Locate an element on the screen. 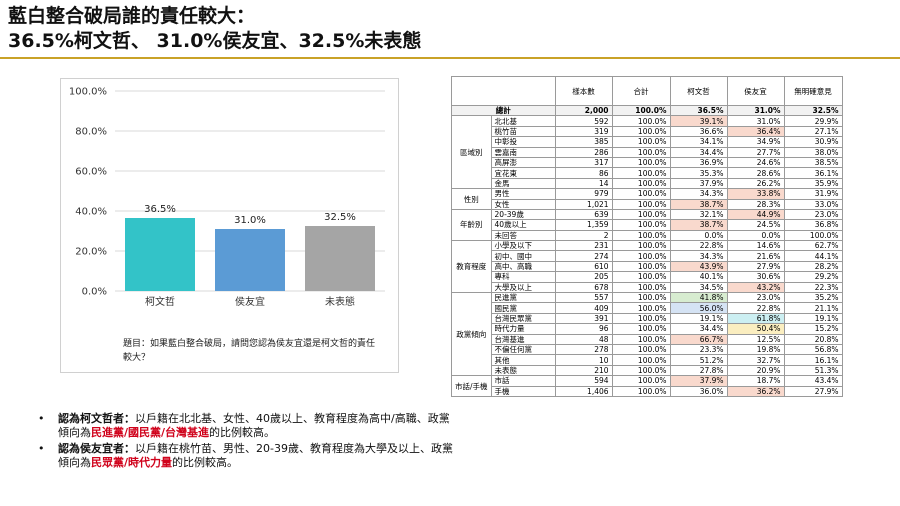 This screenshot has height=506, width=900. table-group-label: 教育程度 is located at coordinates (471, 267).